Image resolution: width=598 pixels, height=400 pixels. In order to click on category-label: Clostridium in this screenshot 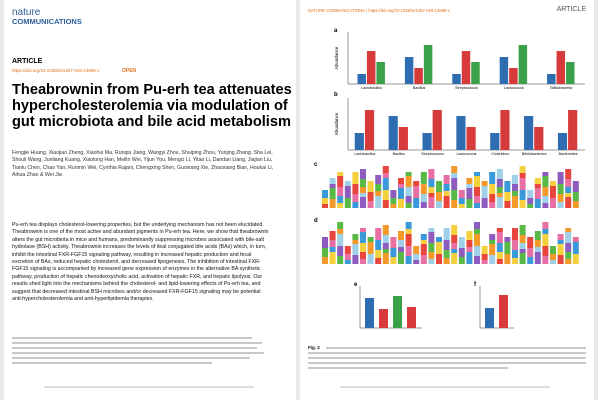, I will do `click(500, 154)`.